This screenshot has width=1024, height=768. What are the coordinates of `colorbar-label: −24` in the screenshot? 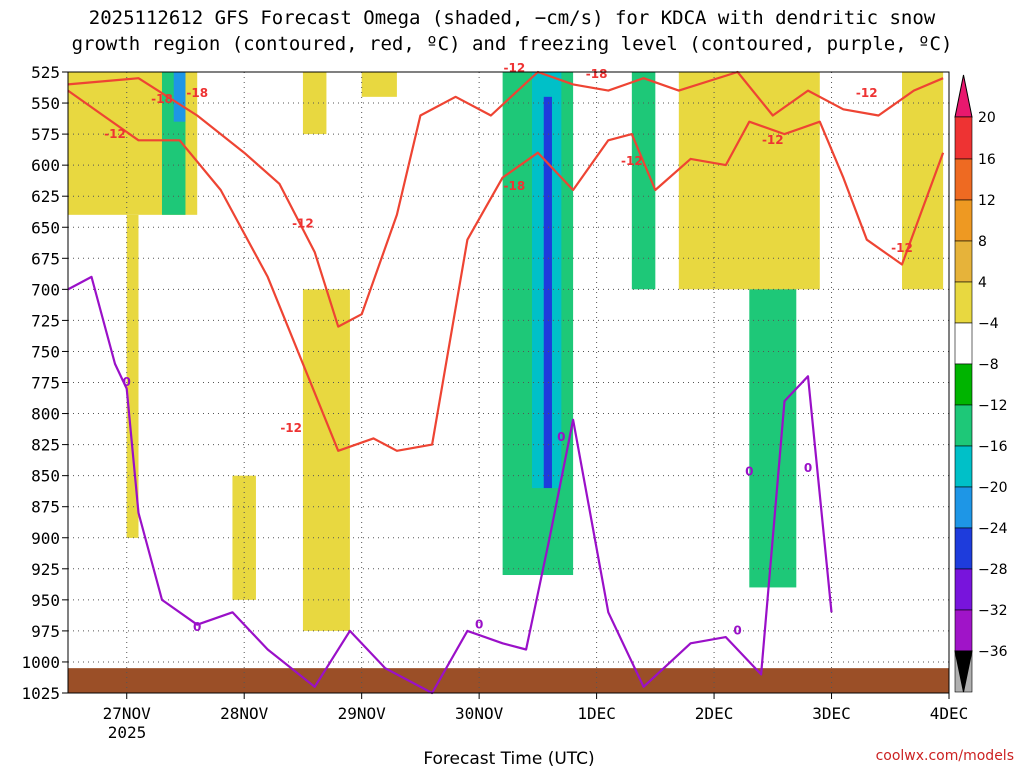 It's located at (993, 529).